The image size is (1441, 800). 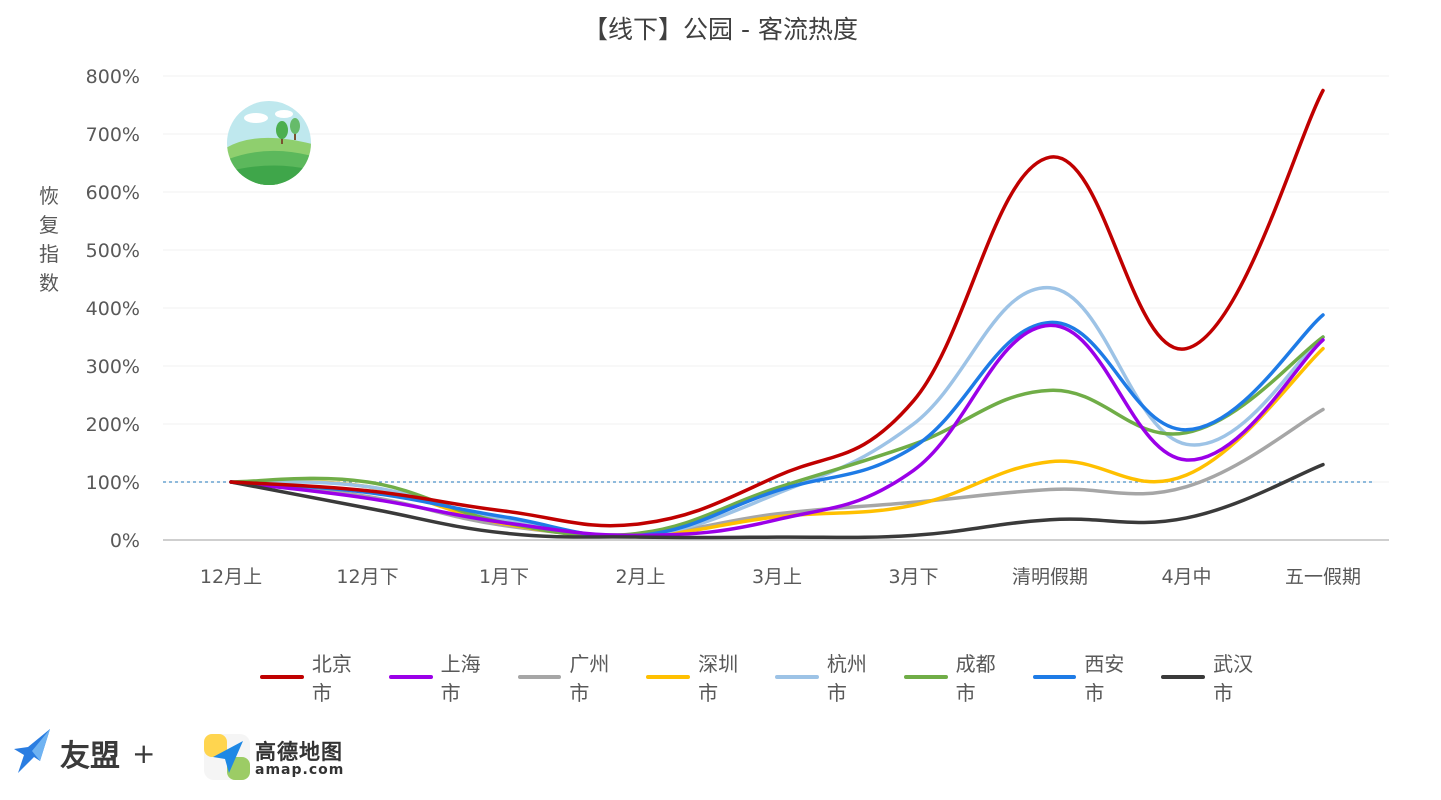 What do you see at coordinates (846, 678) in the screenshot?
I see `legend-label: 杭州市` at bounding box center [846, 678].